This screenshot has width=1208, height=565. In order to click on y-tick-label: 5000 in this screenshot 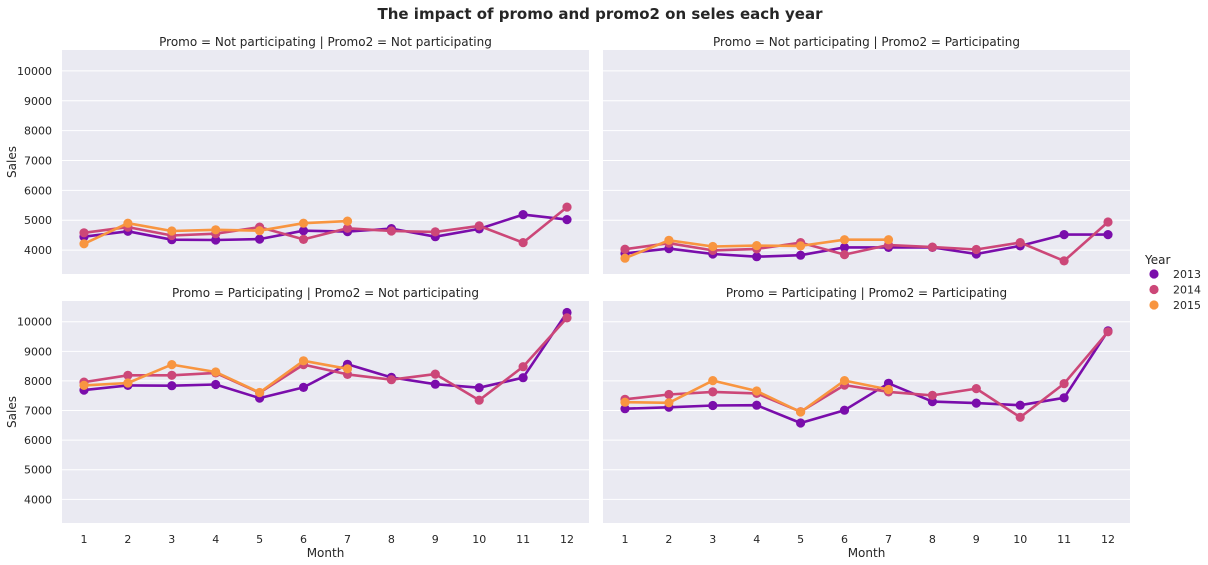, I will do `click(38, 220)`.